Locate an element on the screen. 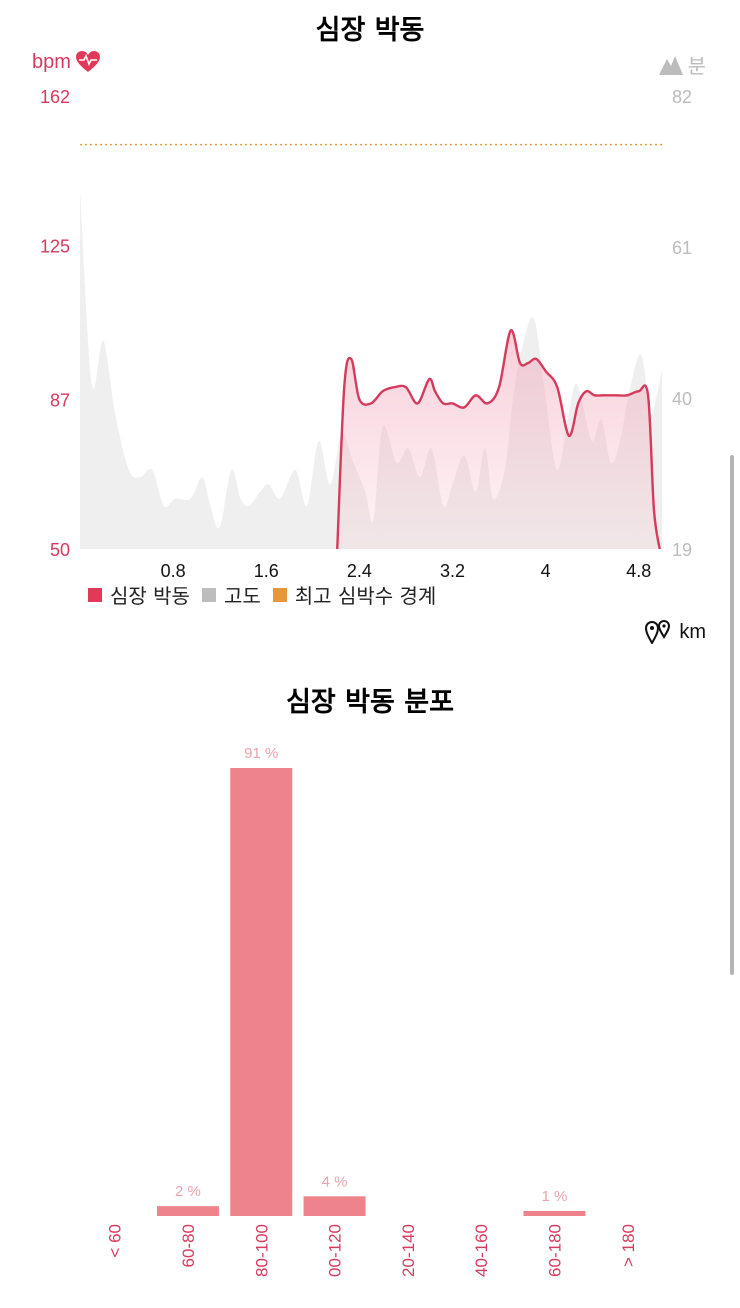 The image size is (740, 1308). legend-swatch-max-hr is located at coordinates (279, 594).